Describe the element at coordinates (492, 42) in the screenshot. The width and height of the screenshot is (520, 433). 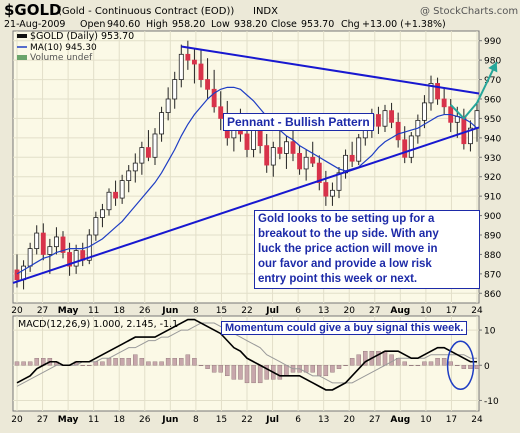
I see `price-tick-label: 990` at that location.